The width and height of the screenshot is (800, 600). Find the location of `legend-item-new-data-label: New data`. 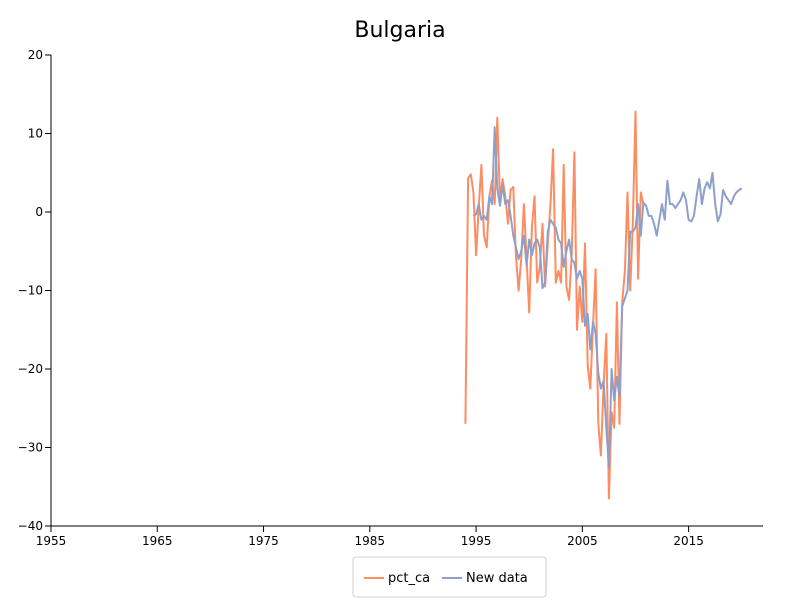

legend-item-new-data-label: New data is located at coordinates (497, 578).